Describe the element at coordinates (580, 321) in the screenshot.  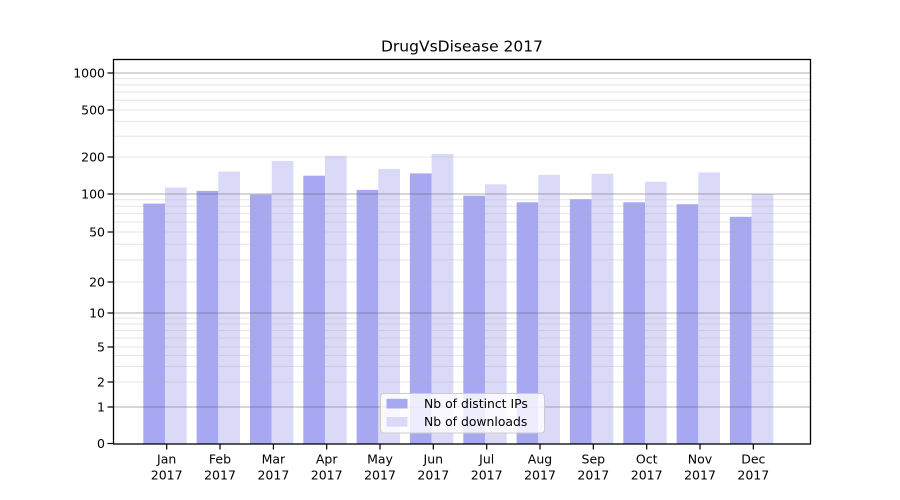
I see `bar-nb-of-distinct-ips-sep` at that location.